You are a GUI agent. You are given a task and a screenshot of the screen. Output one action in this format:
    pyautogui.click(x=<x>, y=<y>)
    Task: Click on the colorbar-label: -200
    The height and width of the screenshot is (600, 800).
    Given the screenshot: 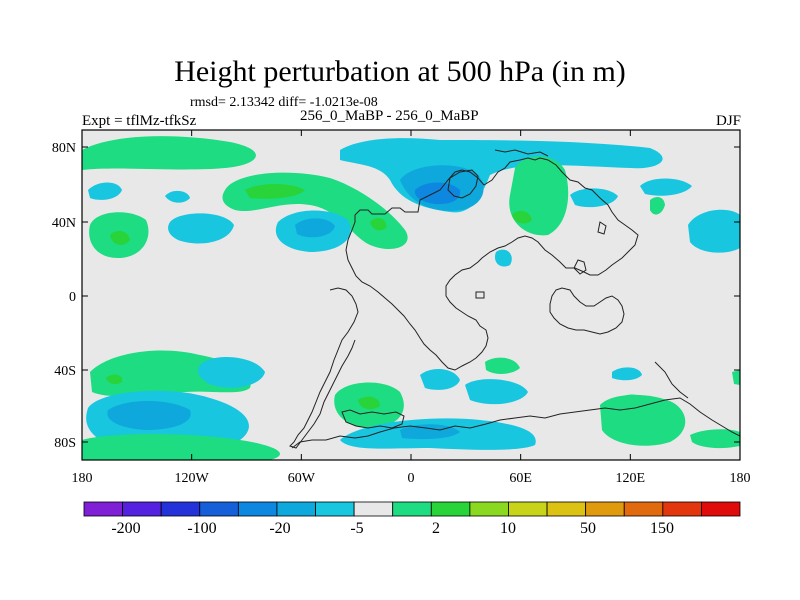 What is the action you would take?
    pyautogui.click(x=125, y=528)
    